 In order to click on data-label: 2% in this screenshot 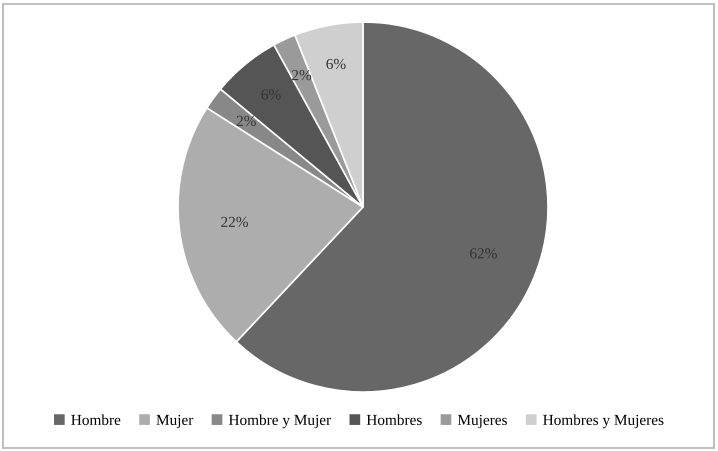, I will do `click(246, 121)`.